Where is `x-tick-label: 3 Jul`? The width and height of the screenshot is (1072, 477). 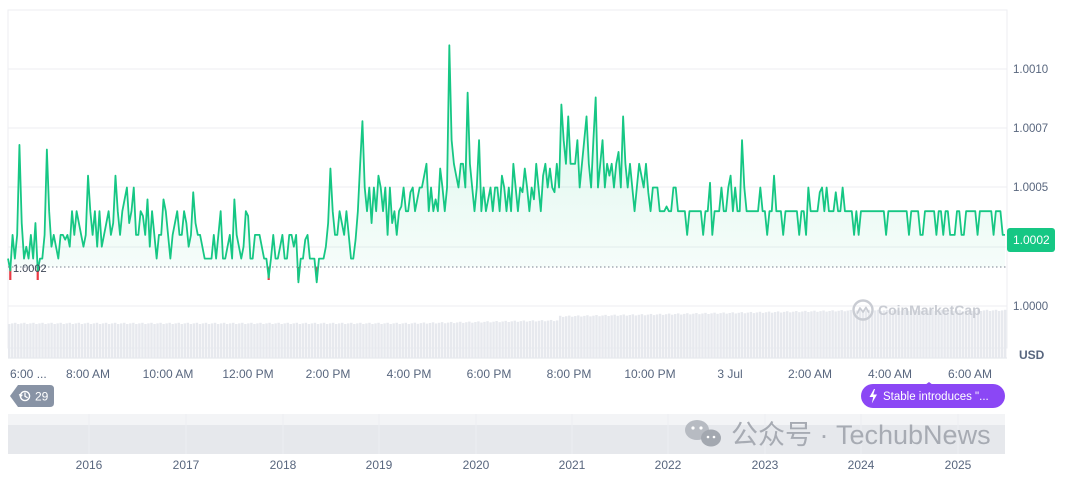
x-tick-label: 3 Jul is located at coordinates (729, 374).